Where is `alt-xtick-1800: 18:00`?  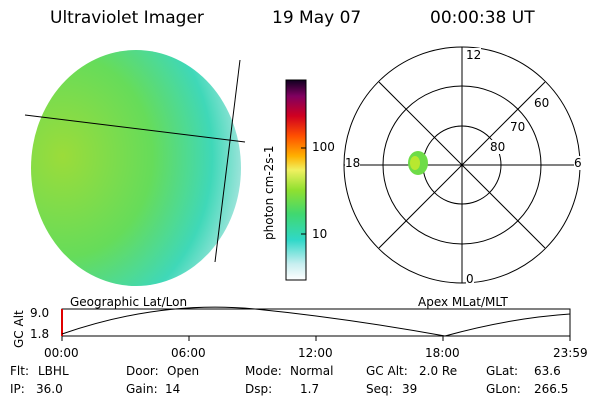 alt-xtick-1800: 18:00 is located at coordinates (442, 353).